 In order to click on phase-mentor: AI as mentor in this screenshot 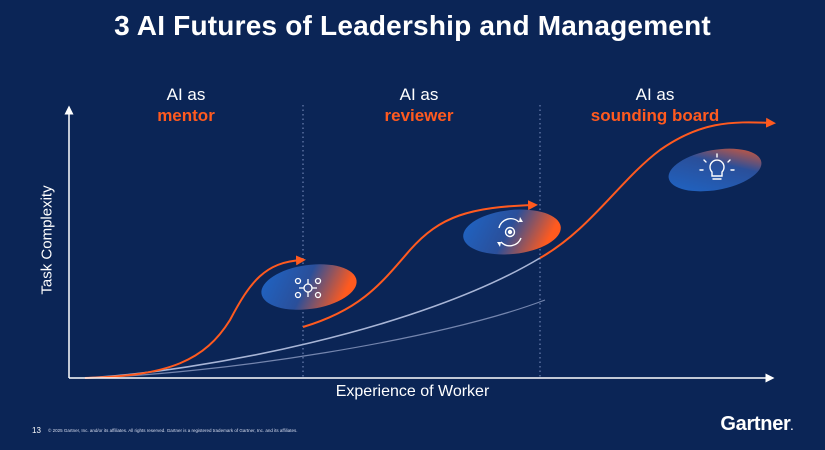, I will do `click(186, 105)`.